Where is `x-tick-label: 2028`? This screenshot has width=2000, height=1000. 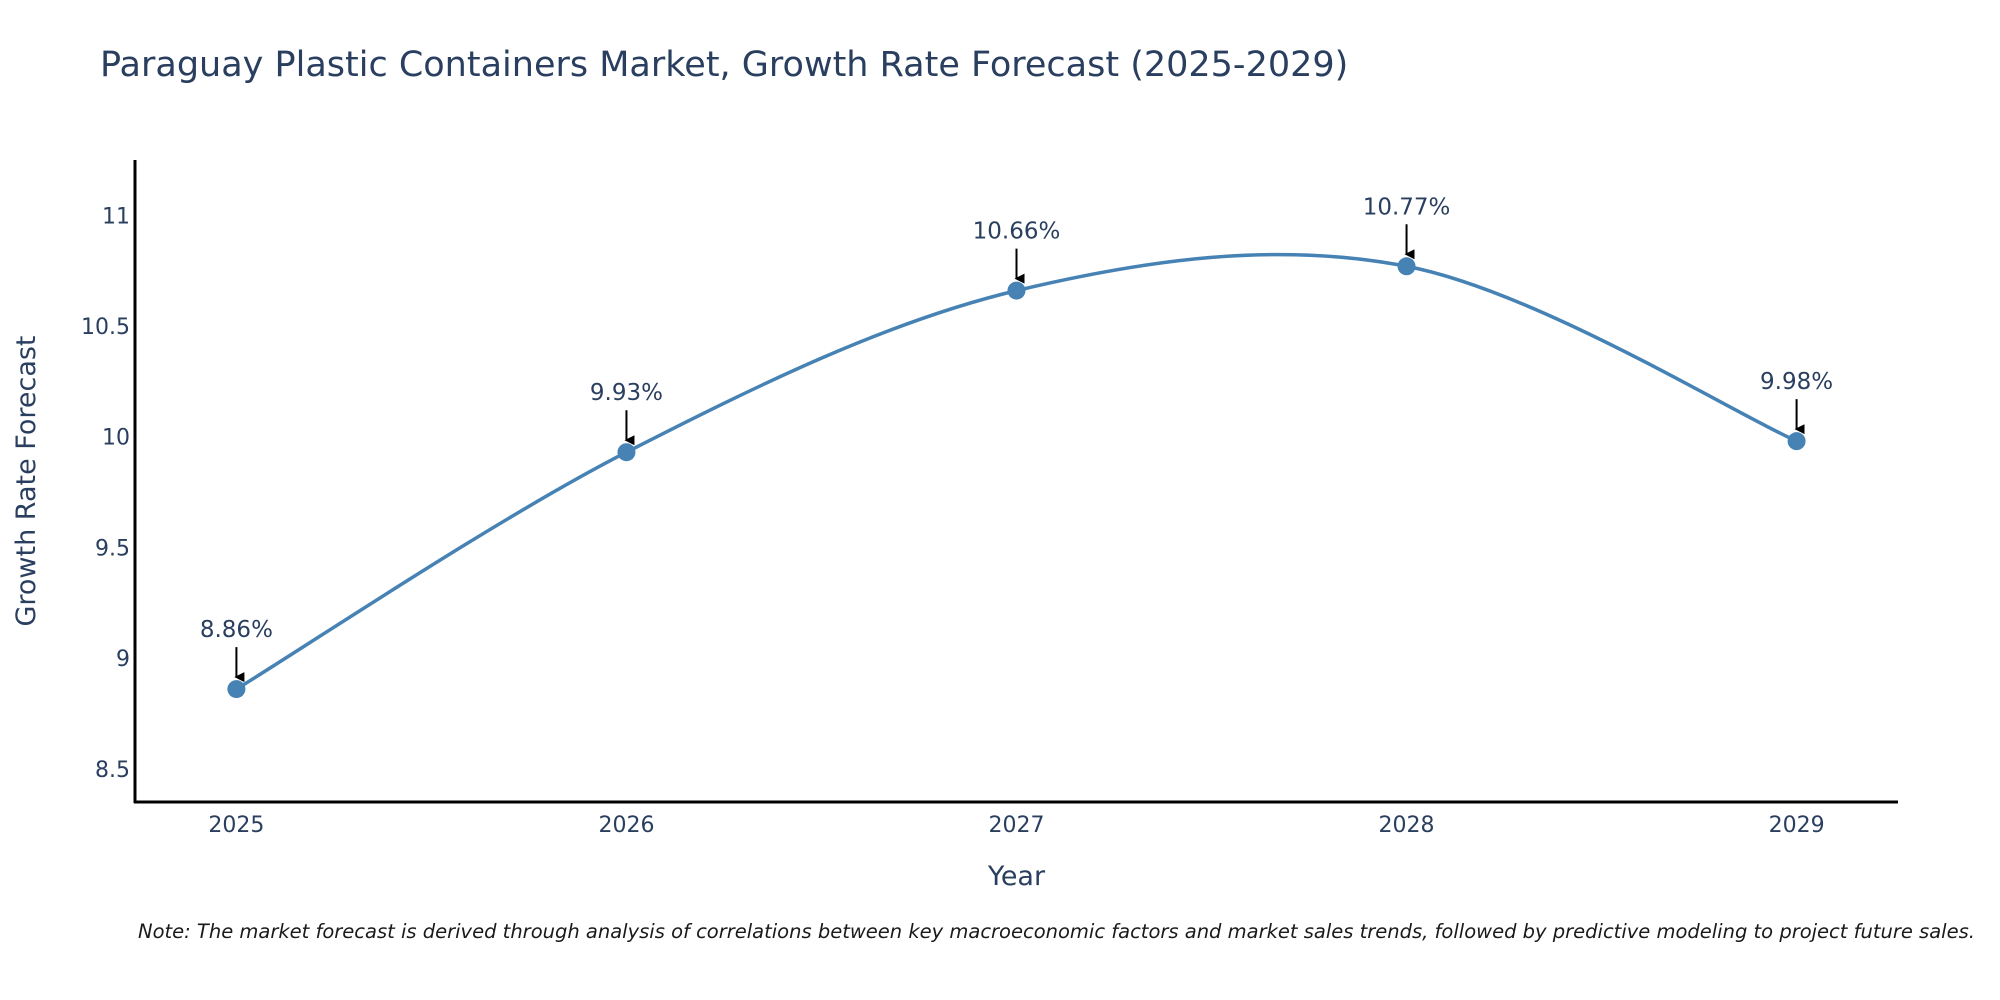 x-tick-label: 2028 is located at coordinates (1407, 825).